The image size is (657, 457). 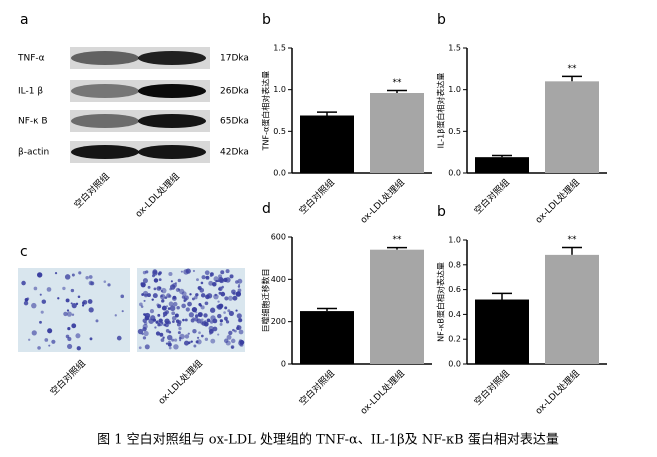 I want to click on protein-label: IL-1 β, so click(x=30, y=92).